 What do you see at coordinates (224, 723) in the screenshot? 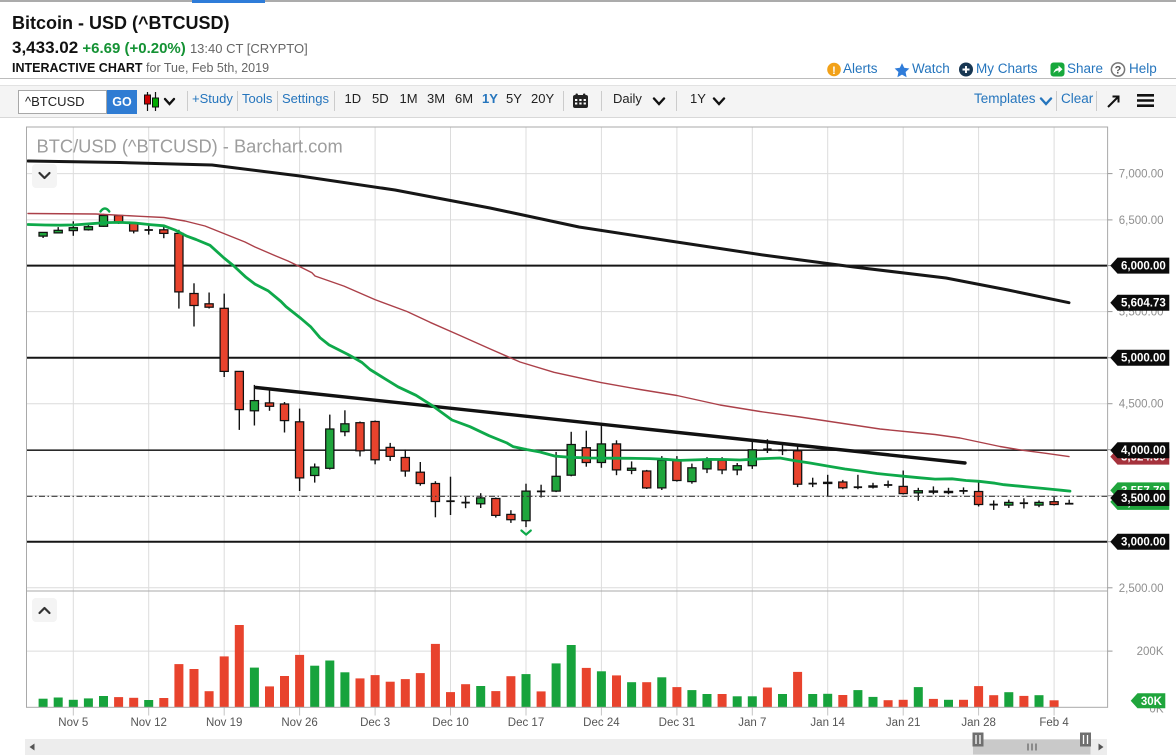
I see `svg-text: Nov 19` at bounding box center [224, 723].